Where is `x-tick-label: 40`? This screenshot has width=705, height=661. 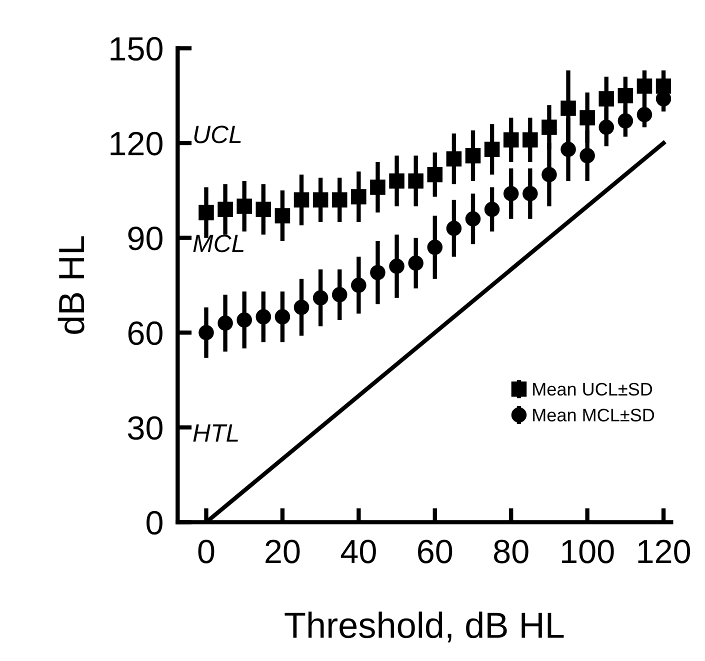 x-tick-label: 40 is located at coordinates (358, 552).